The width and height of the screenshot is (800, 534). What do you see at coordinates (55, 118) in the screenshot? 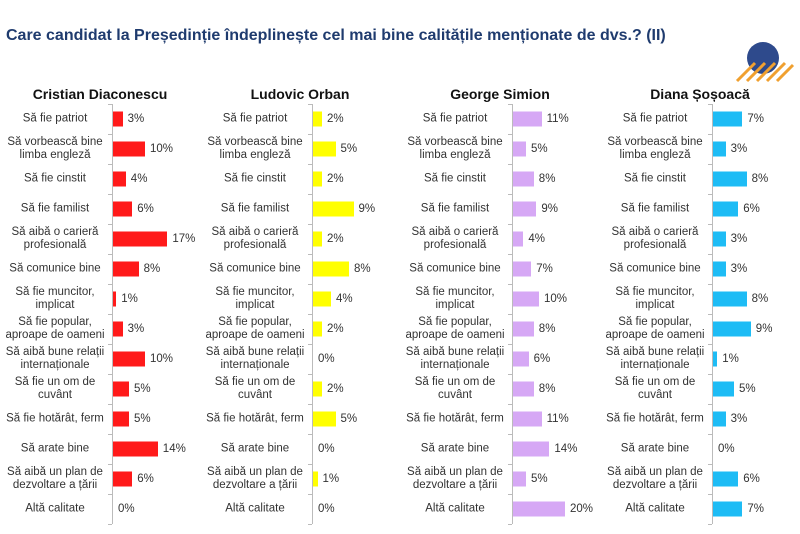
I see `category-label: Să fie patriot` at bounding box center [55, 118].